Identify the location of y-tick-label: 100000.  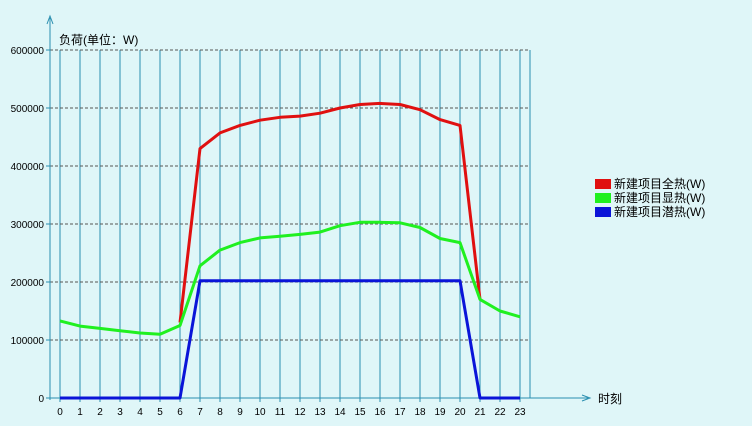
(28, 341).